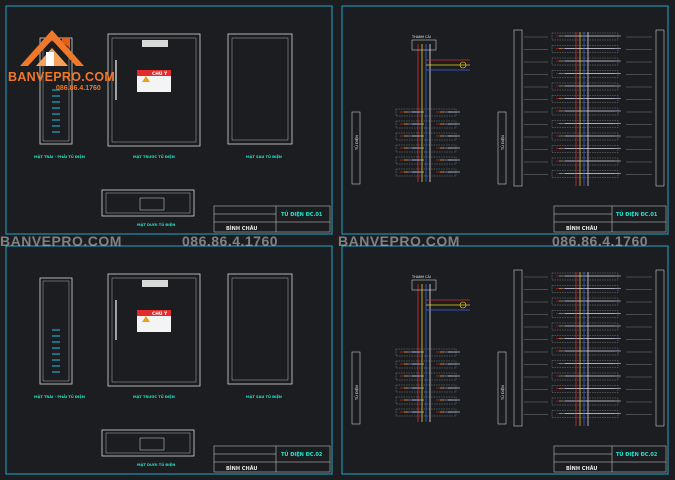 The height and width of the screenshot is (480, 675). Describe the element at coordinates (581, 468) in the screenshot. I see `title-block-4-project: BÌNH CHÂU` at that location.